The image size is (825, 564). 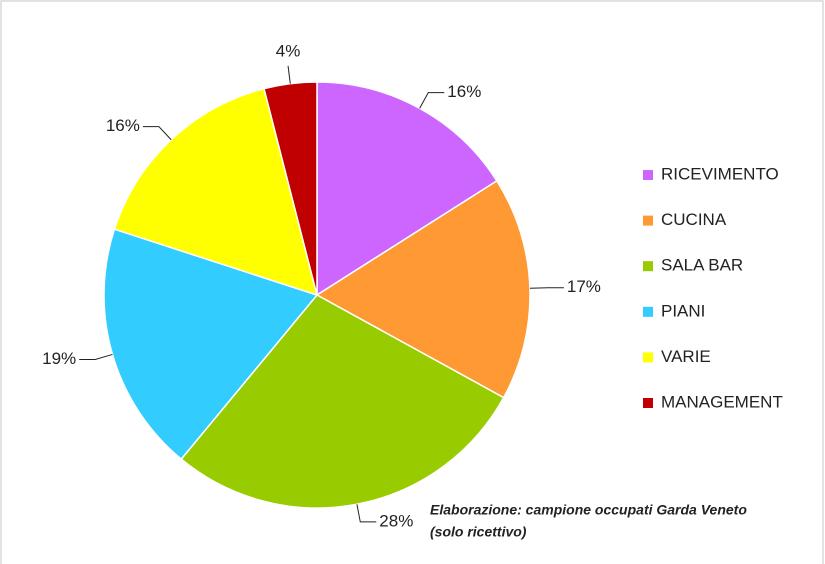 What do you see at coordinates (288, 50) in the screenshot?
I see `data-label: 4%` at bounding box center [288, 50].